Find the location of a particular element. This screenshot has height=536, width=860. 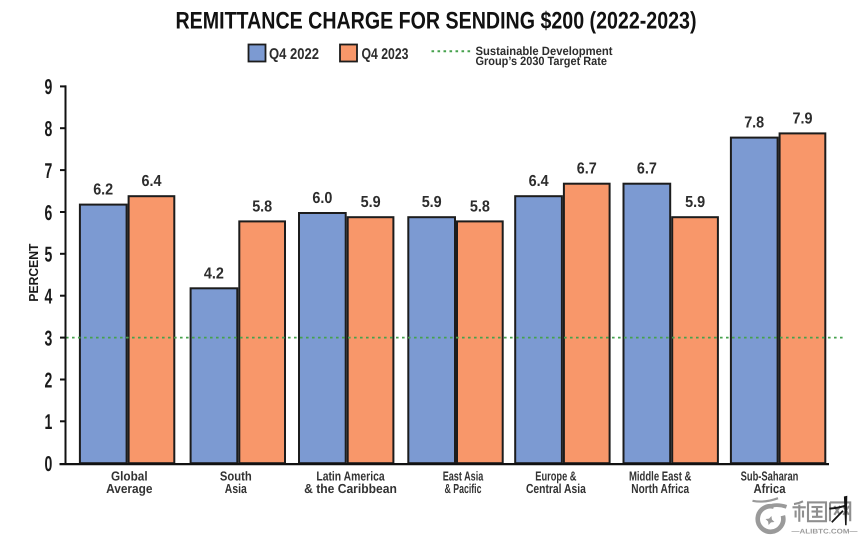

svg-text: Latin America is located at coordinates (350, 476).